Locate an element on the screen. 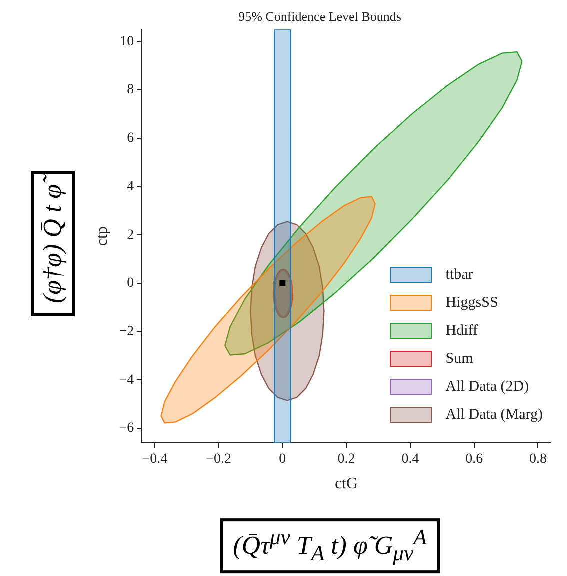  x-axis-title: ctG is located at coordinates (346, 484).